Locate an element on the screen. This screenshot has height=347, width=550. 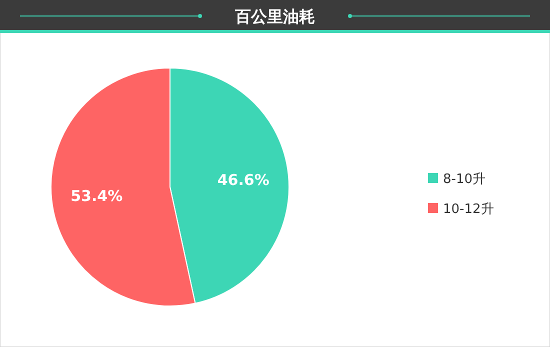
data-label: 53.4% is located at coordinates (96, 195).